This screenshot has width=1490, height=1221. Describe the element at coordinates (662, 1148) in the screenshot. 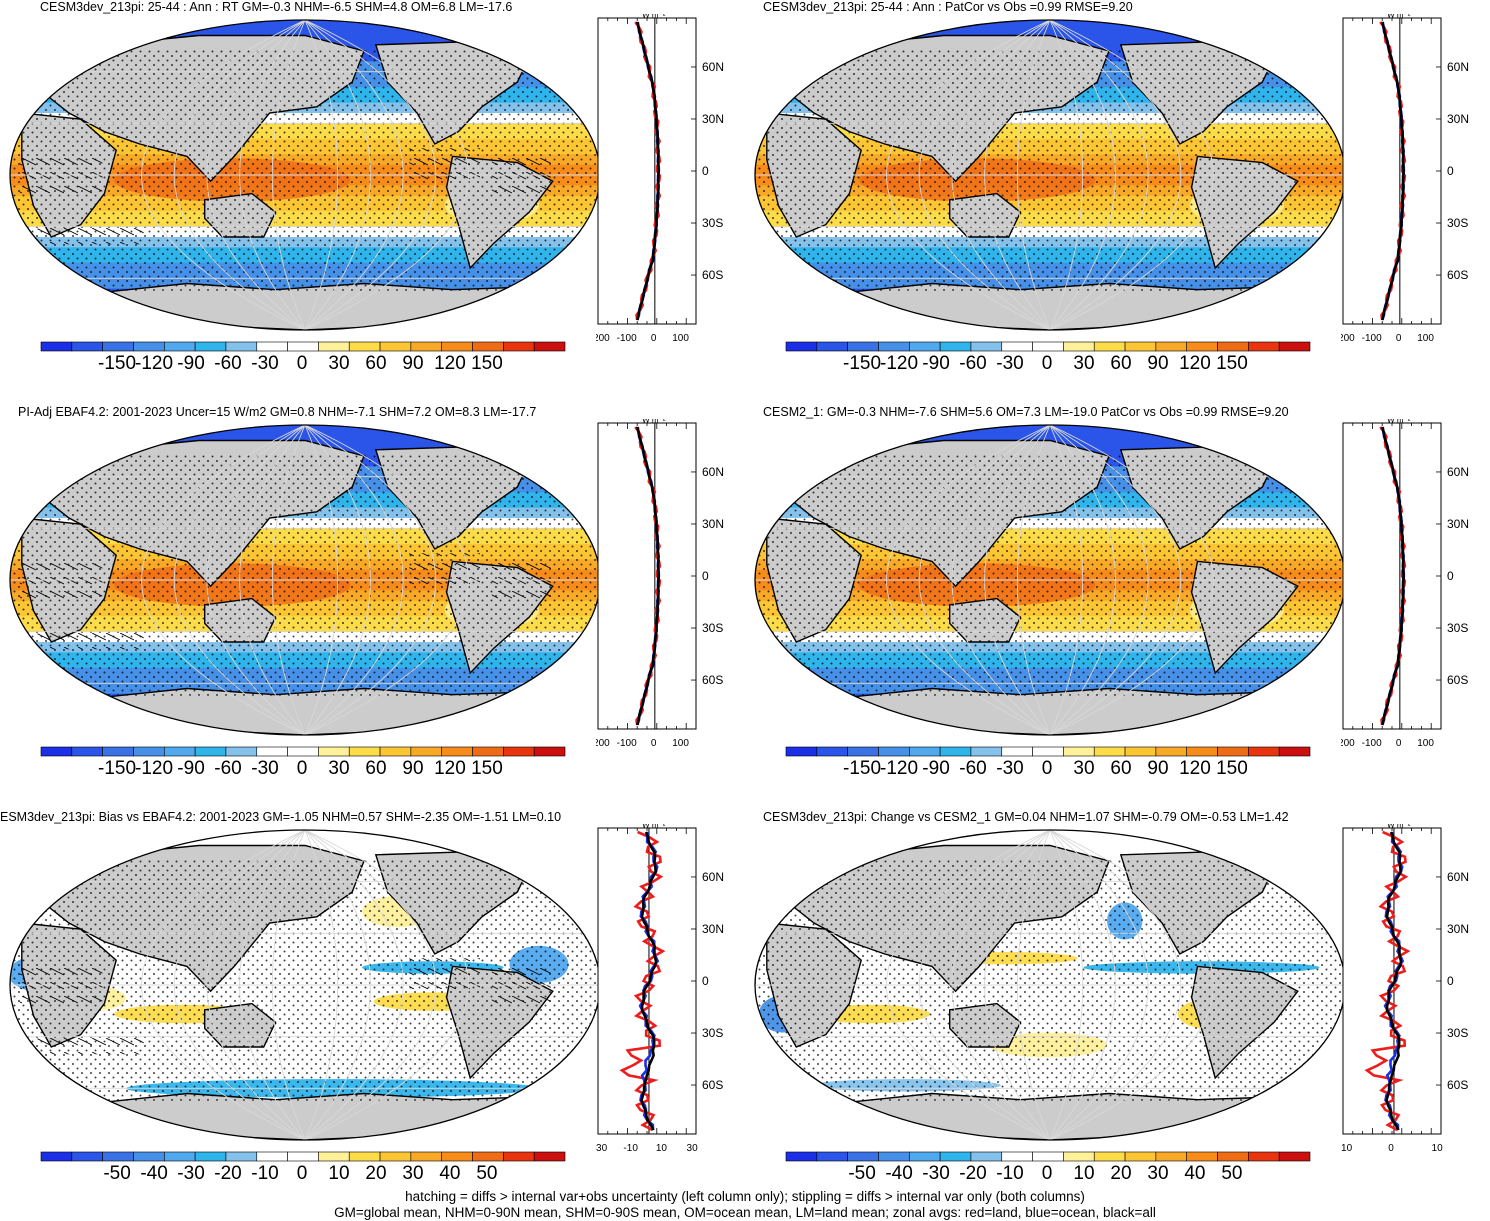

I see `profile-x-tick-label: 10` at that location.